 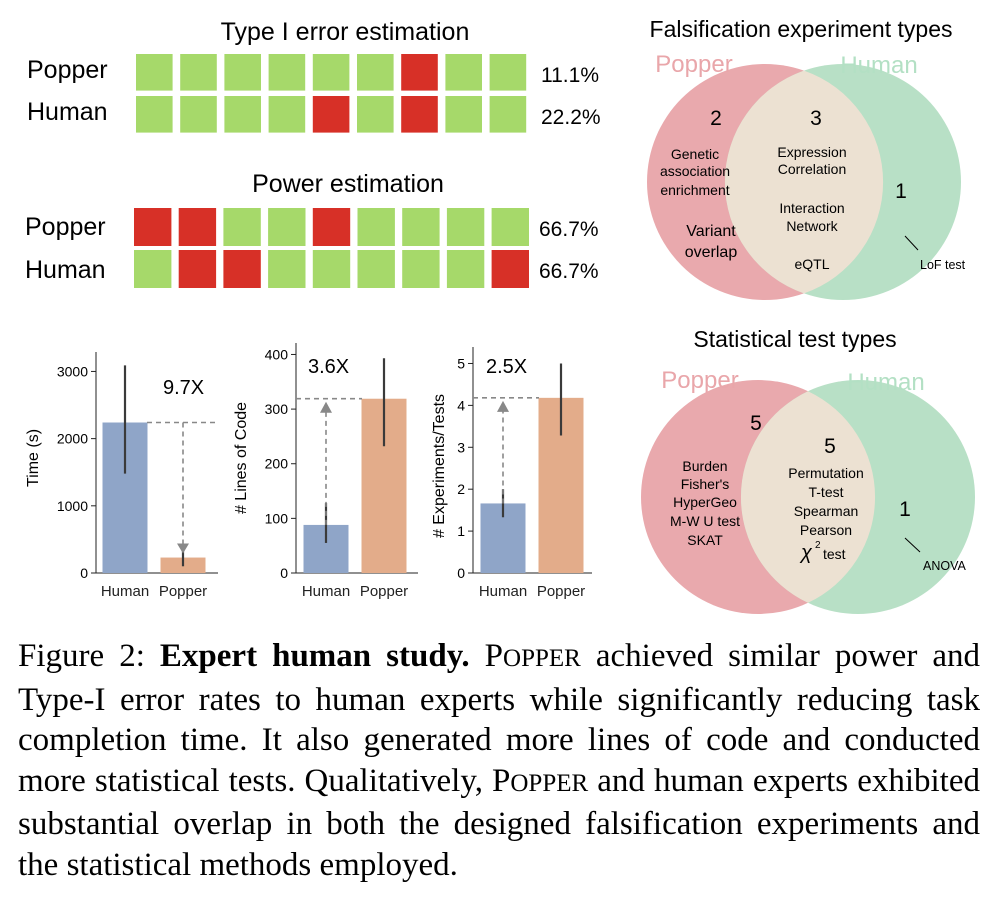 What do you see at coordinates (72, 371) in the screenshot?
I see `y-tick-label: 3000` at bounding box center [72, 371].